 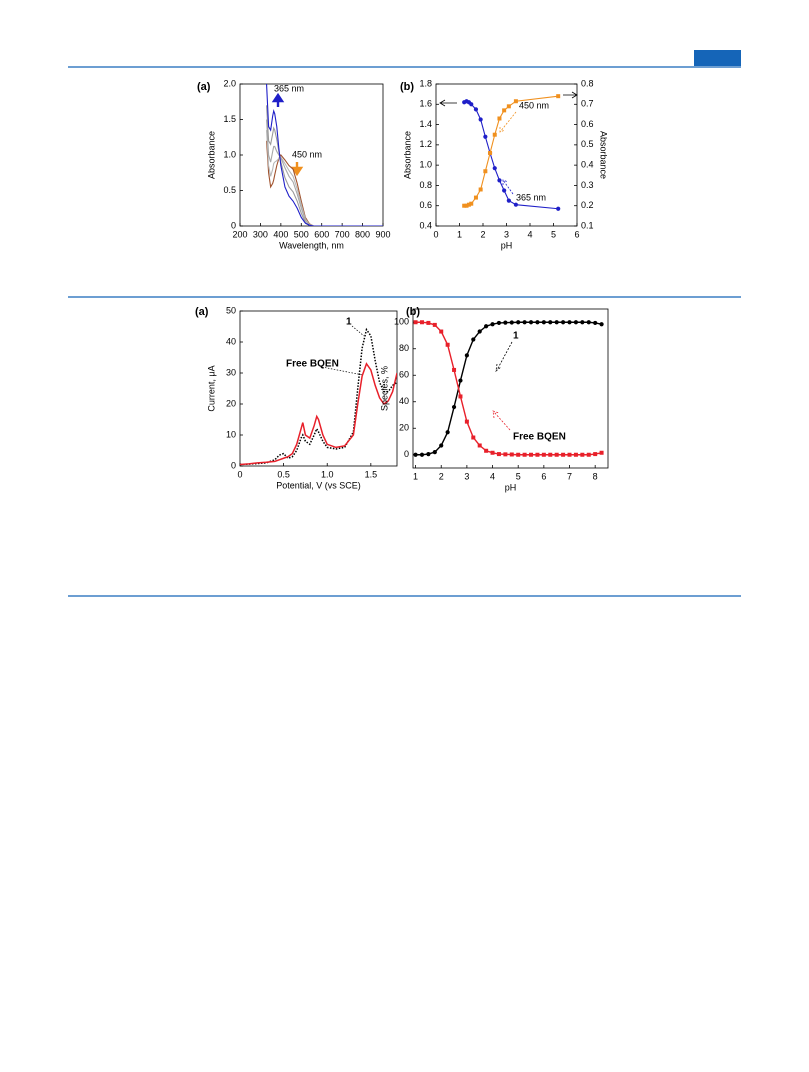 I want to click on y2-tick-label: 0.4, so click(x=587, y=165).